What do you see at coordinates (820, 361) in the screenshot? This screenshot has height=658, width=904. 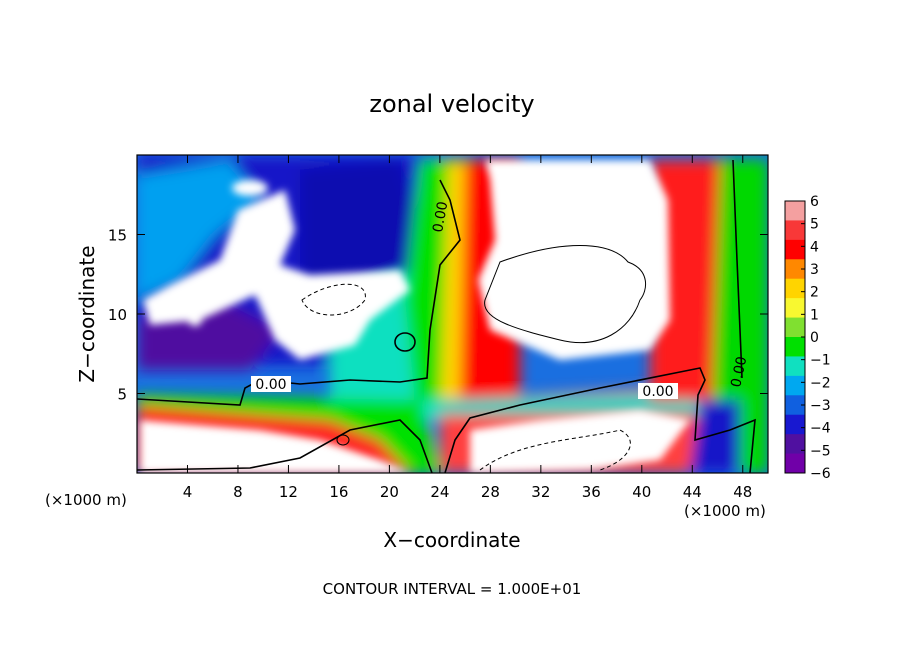 I see `colorbar-tick-label: −1` at bounding box center [820, 361].